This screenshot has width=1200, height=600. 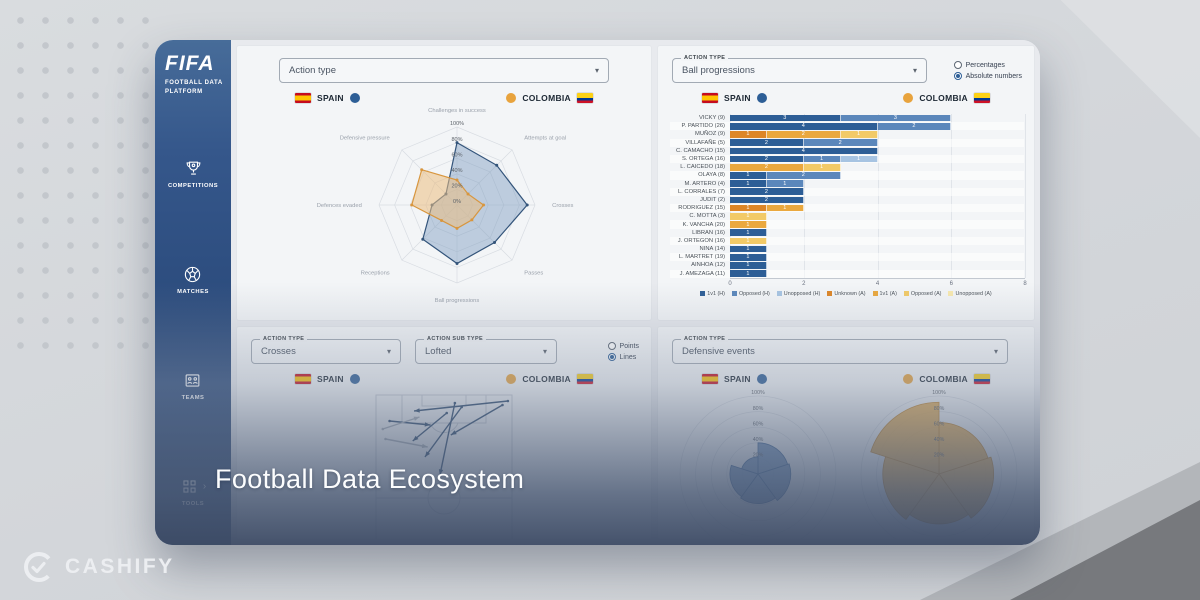 I want to click on bar-row: LIBRAN (16) 1, so click(x=847, y=233).